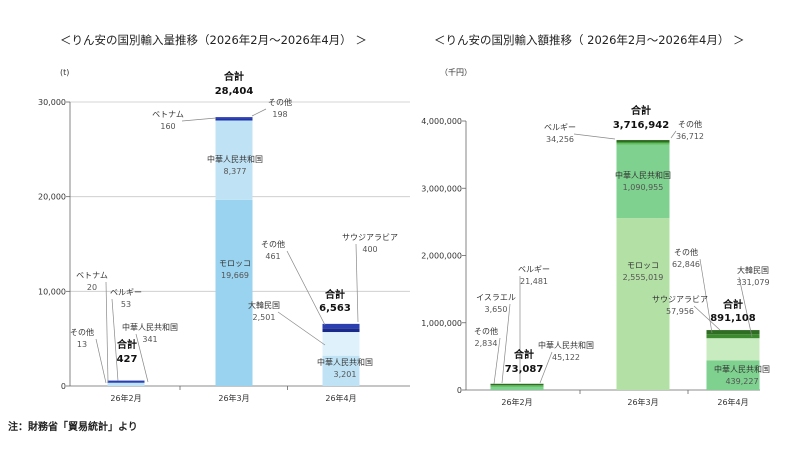 This screenshot has height=450, width=800. Describe the element at coordinates (345, 374) in the screenshot. I see `annotation-value: 3,201` at that location.